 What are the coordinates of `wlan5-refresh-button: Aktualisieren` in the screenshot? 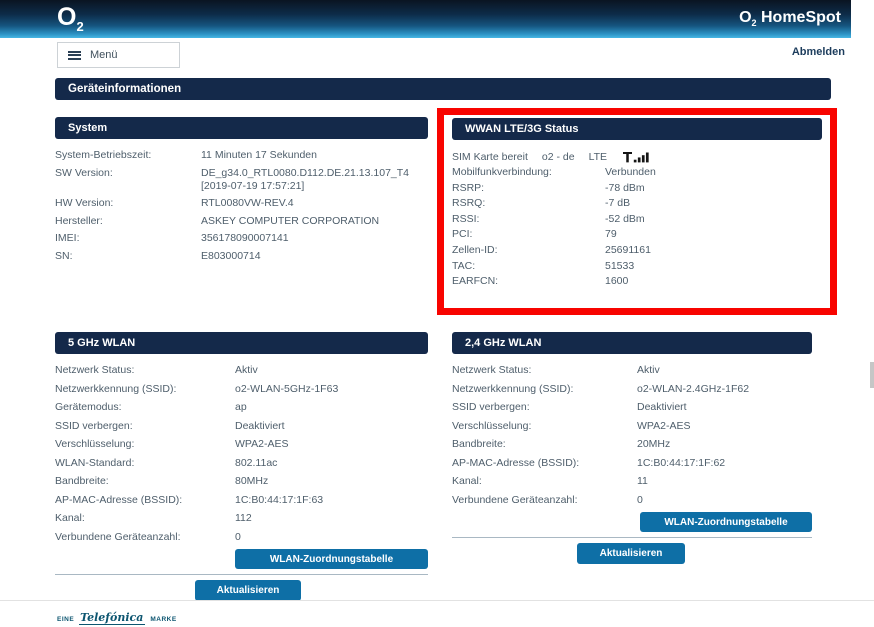 It's located at (248, 590).